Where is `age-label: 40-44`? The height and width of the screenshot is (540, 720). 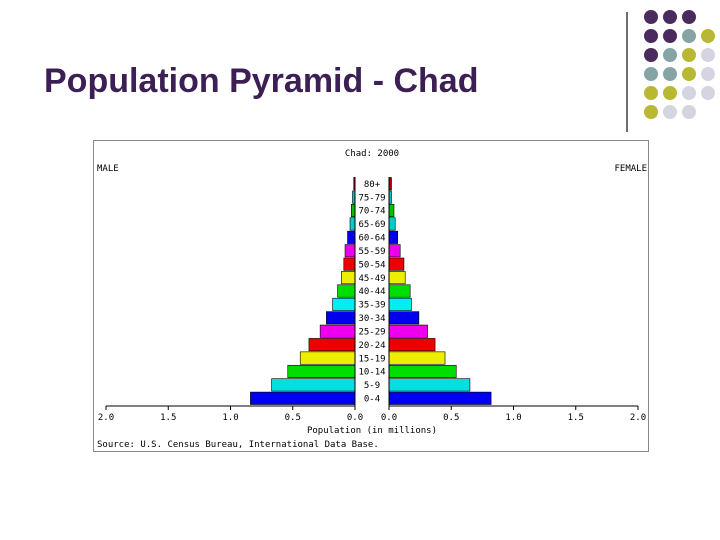 age-label: 40-44 is located at coordinates (371, 292).